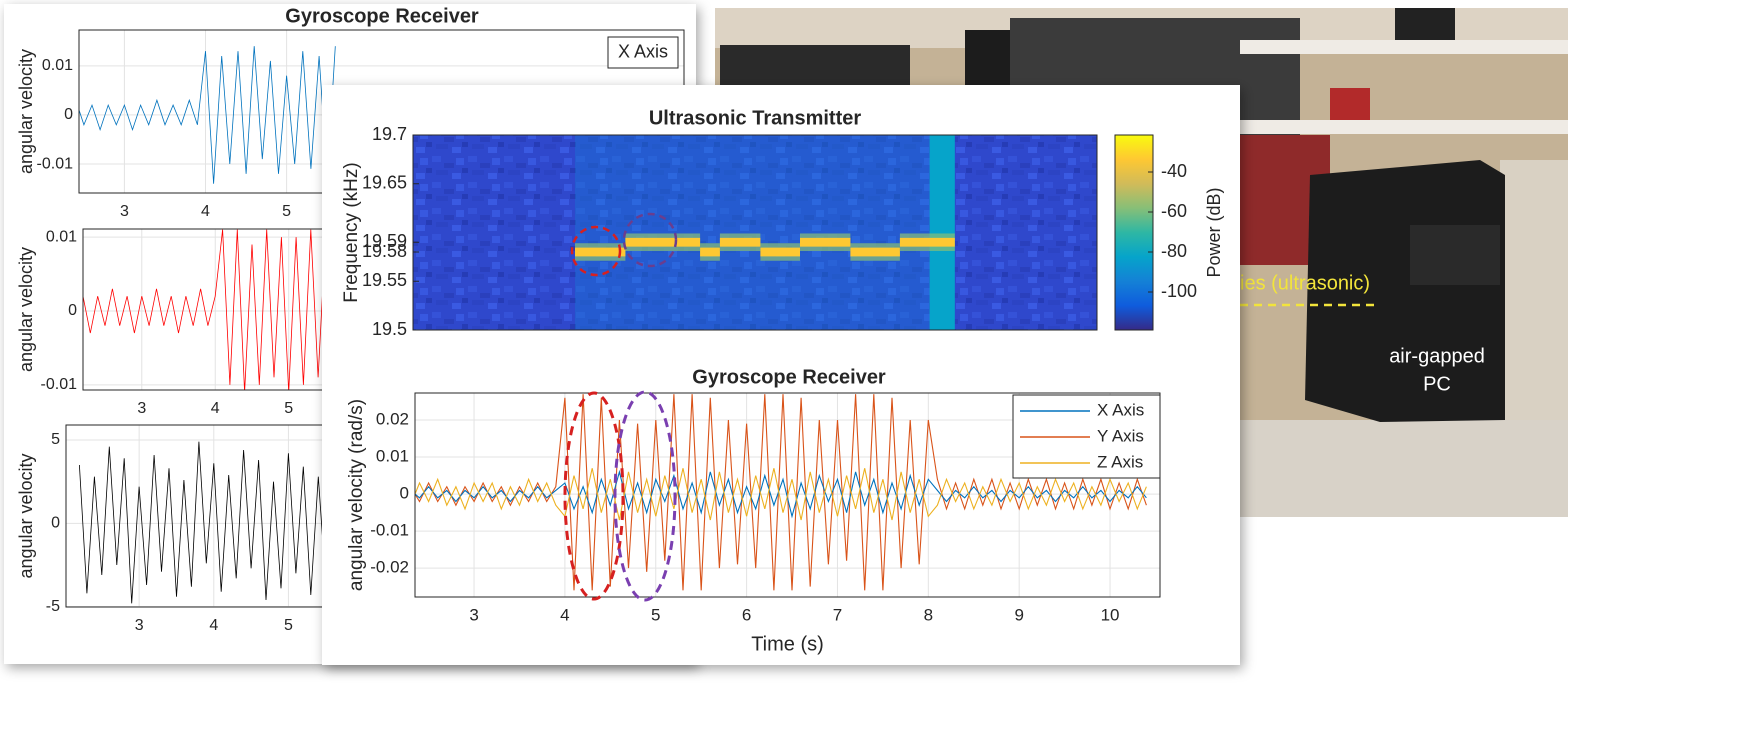 The width and height of the screenshot is (1750, 742). I want to click on x-axis-label: Time (s), so click(787, 644).